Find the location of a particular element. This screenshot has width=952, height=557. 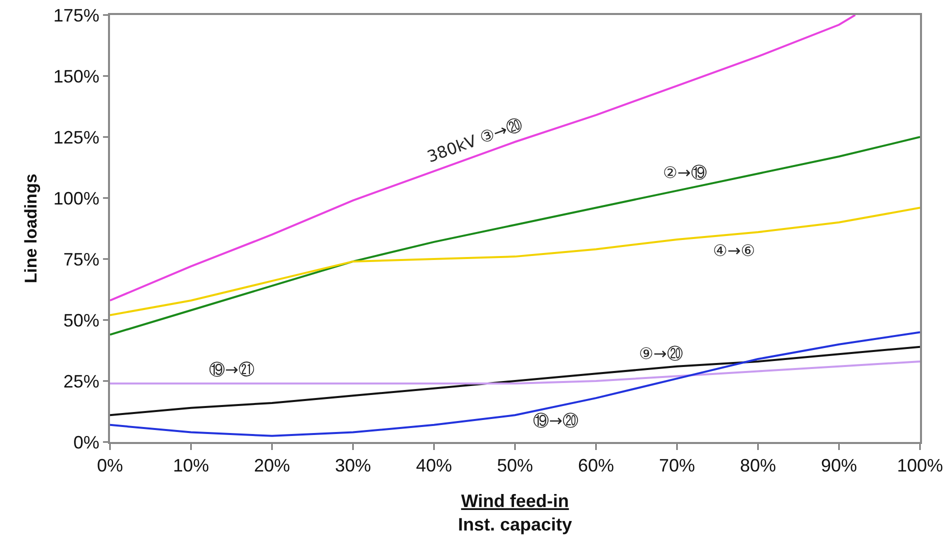

y-tick-label: 50% is located at coordinates (81, 320).